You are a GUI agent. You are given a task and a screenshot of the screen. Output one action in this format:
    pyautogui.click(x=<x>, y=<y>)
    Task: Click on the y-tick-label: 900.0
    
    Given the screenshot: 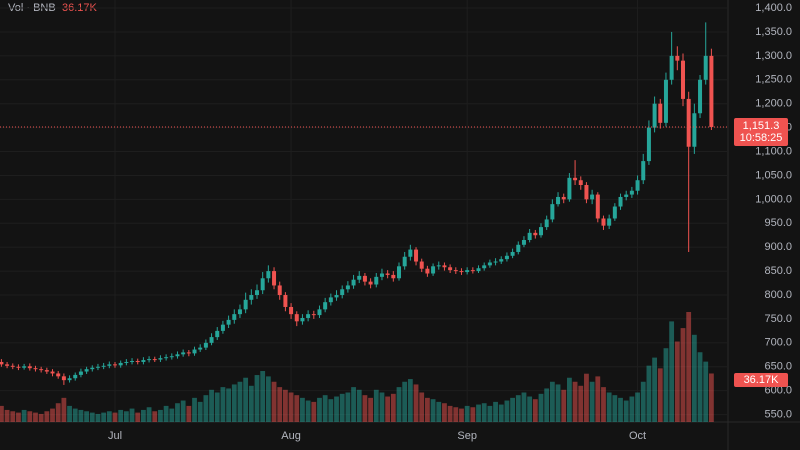 What is the action you would take?
    pyautogui.click(x=778, y=247)
    